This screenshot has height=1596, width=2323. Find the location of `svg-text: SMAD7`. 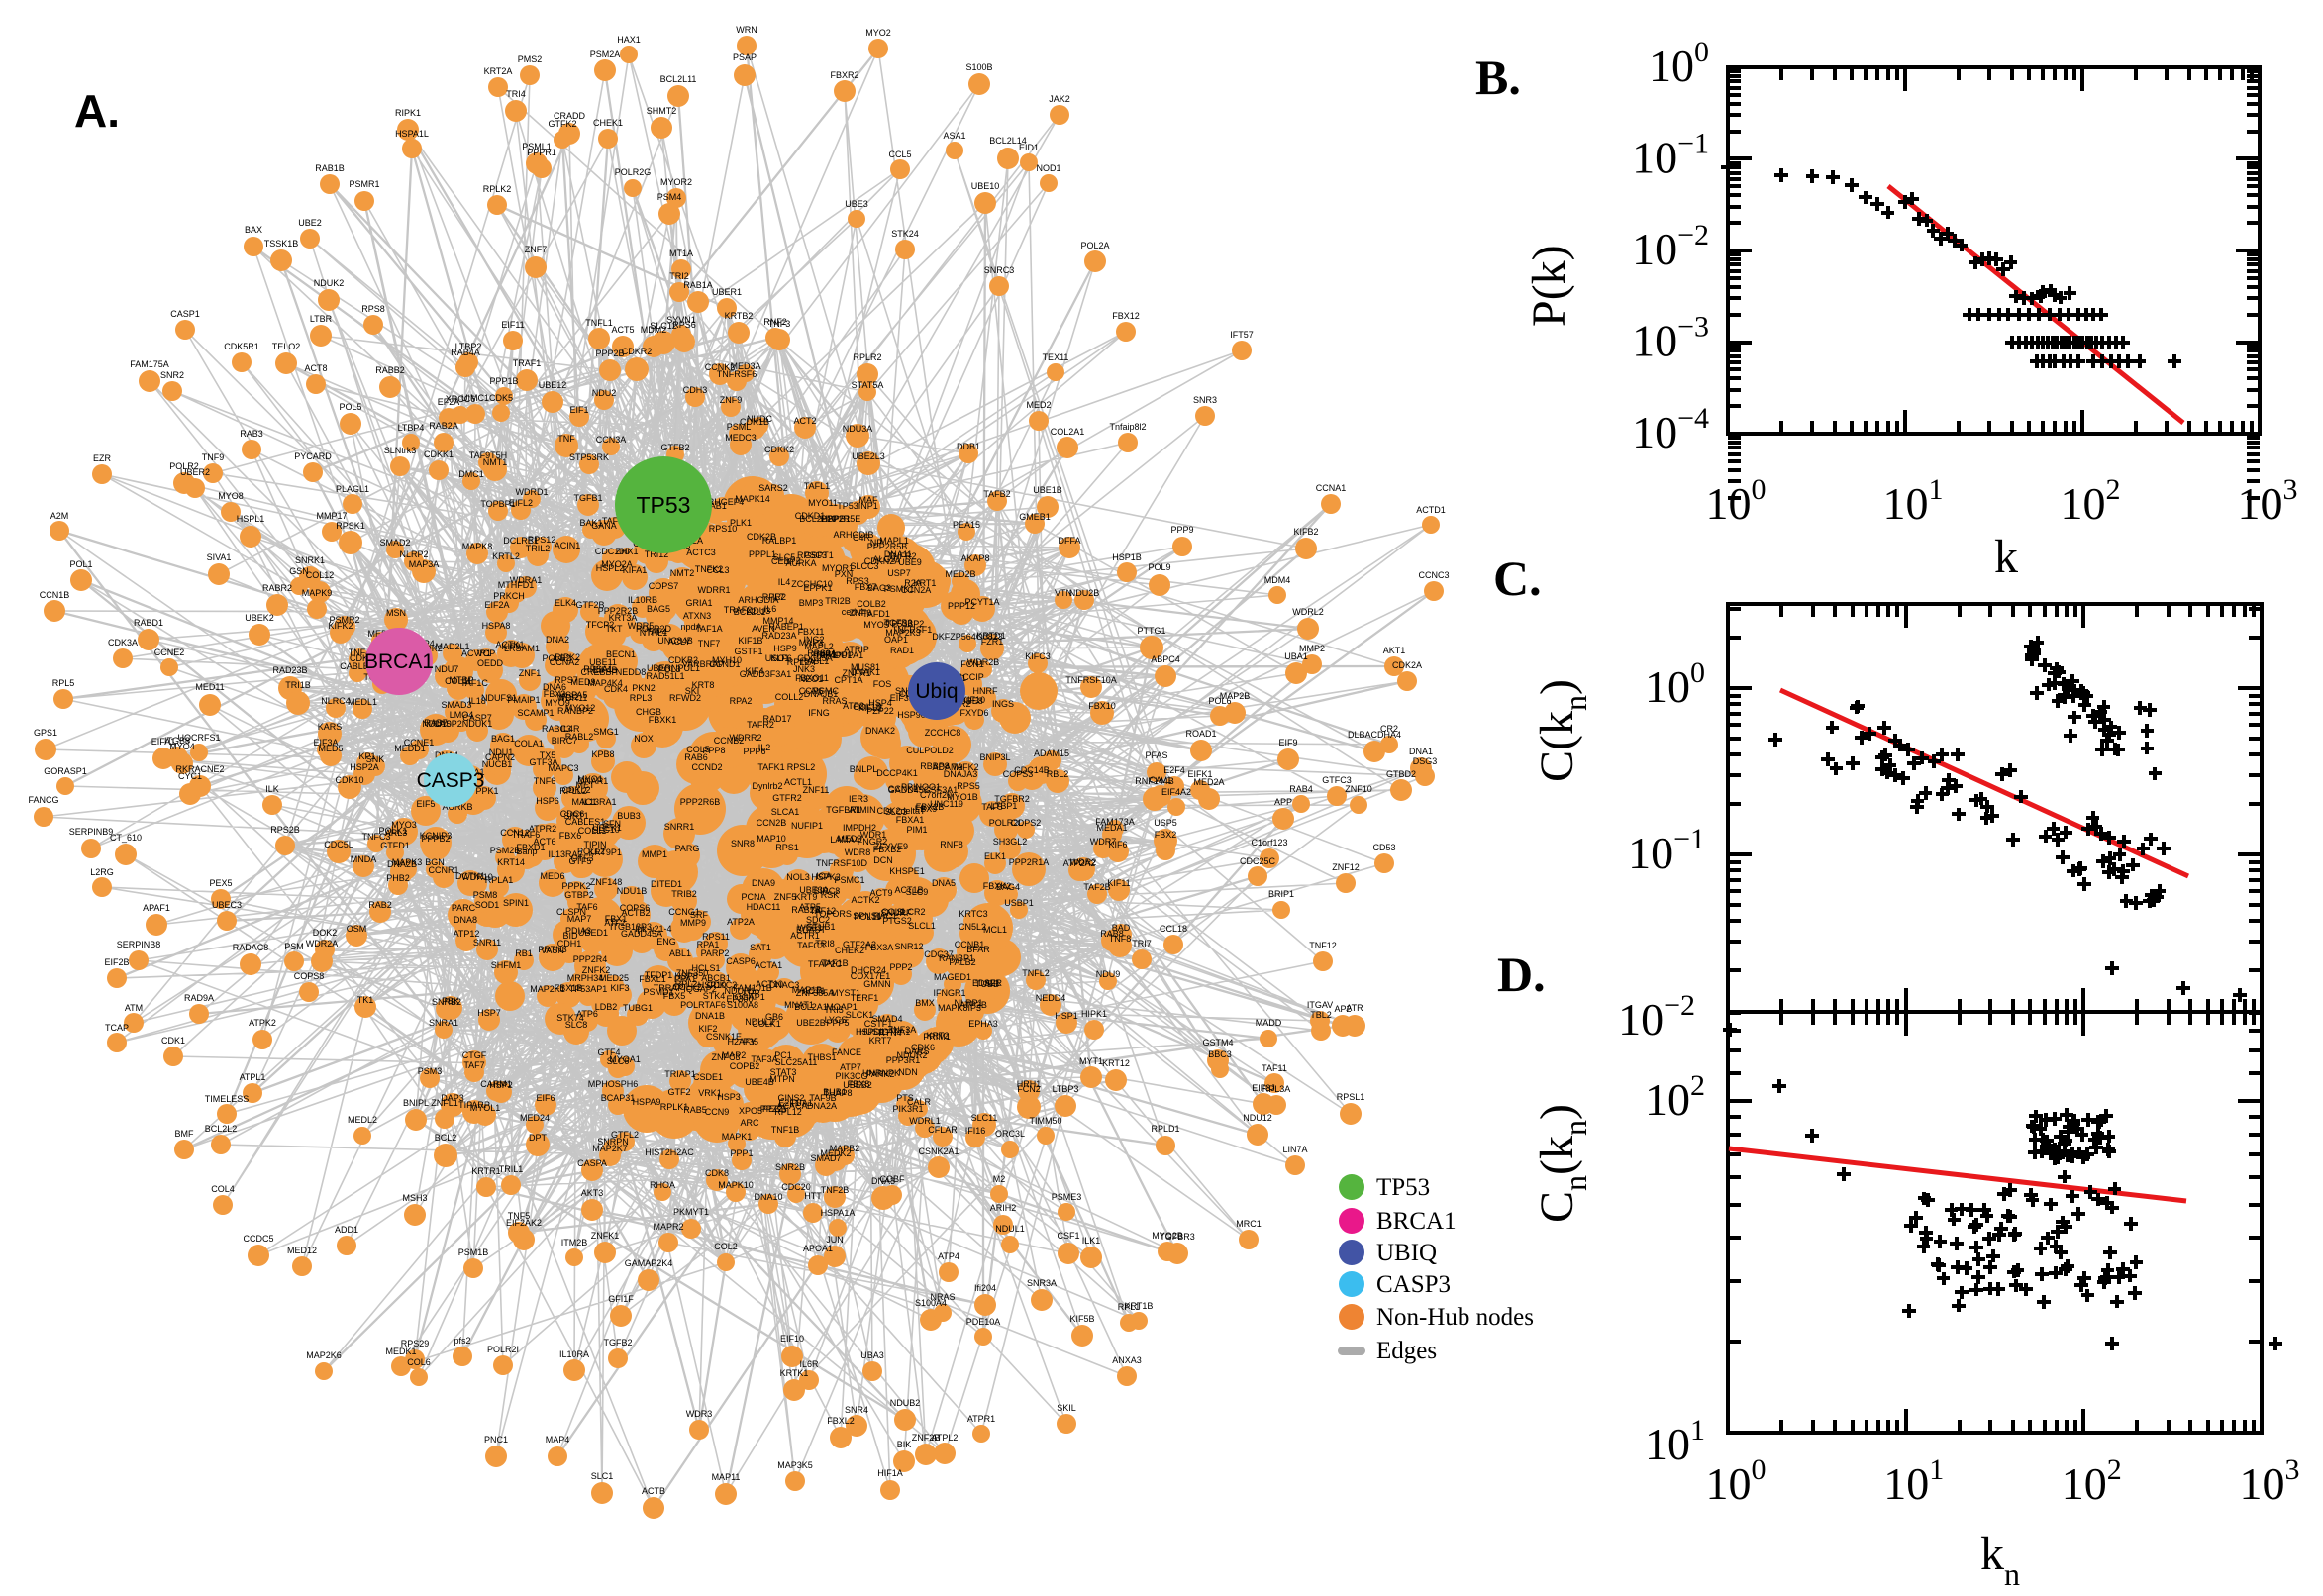

svg-text: SMAD7 is located at coordinates (825, 1158).